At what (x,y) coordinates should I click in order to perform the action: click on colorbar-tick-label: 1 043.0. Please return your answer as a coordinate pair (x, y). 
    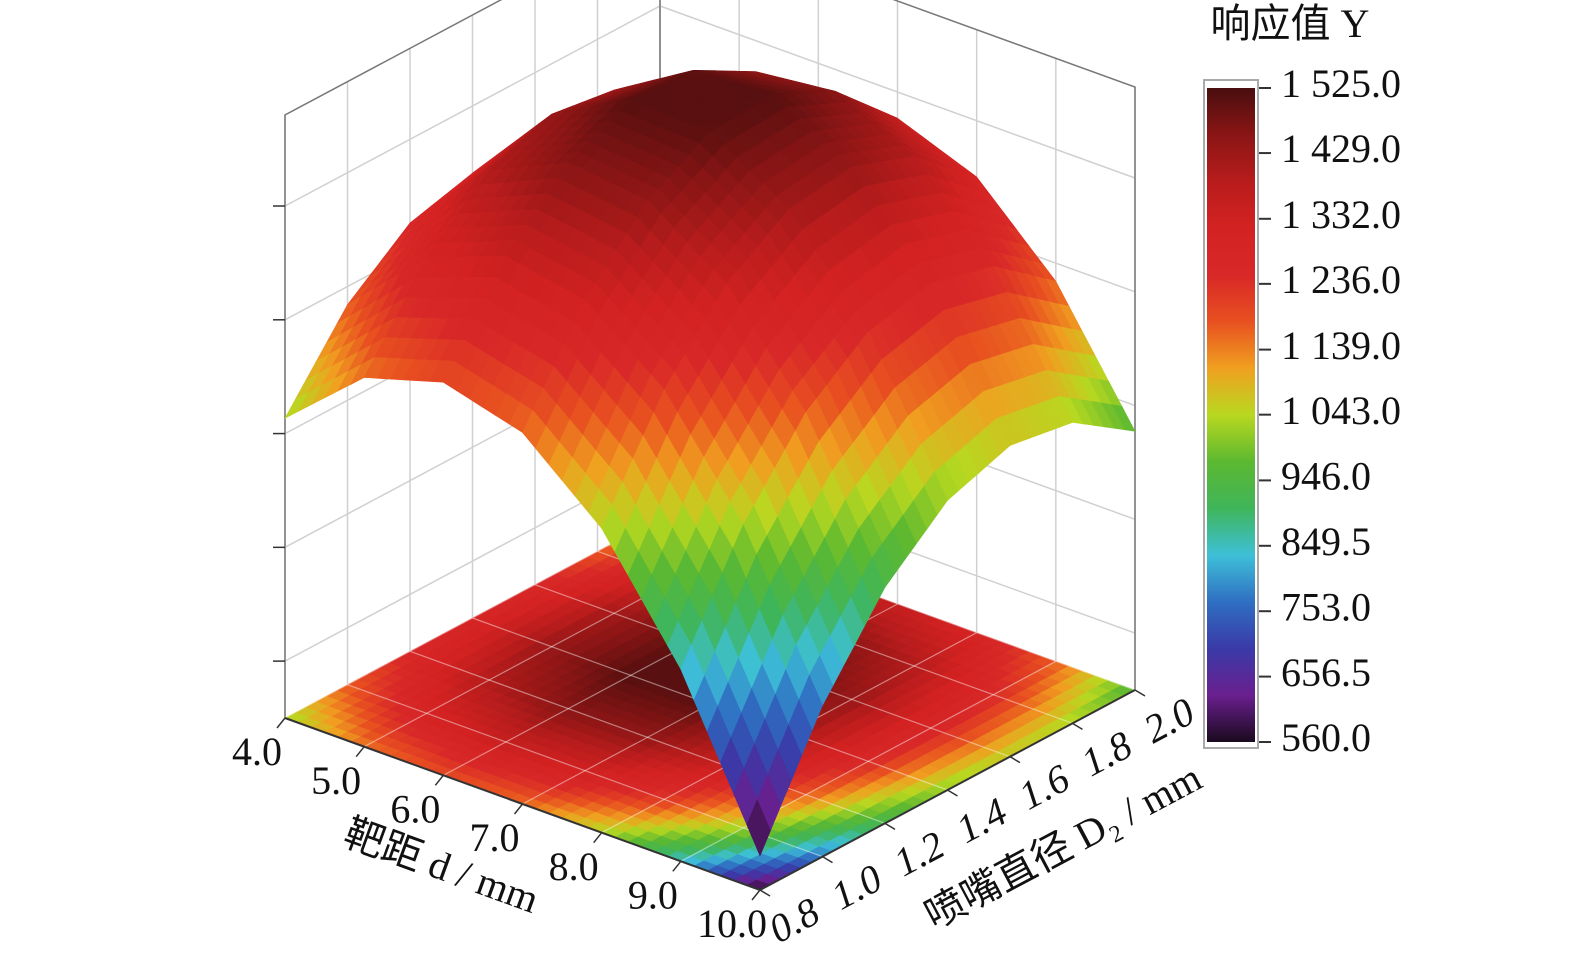
    Looking at the image, I should click on (1341, 410).